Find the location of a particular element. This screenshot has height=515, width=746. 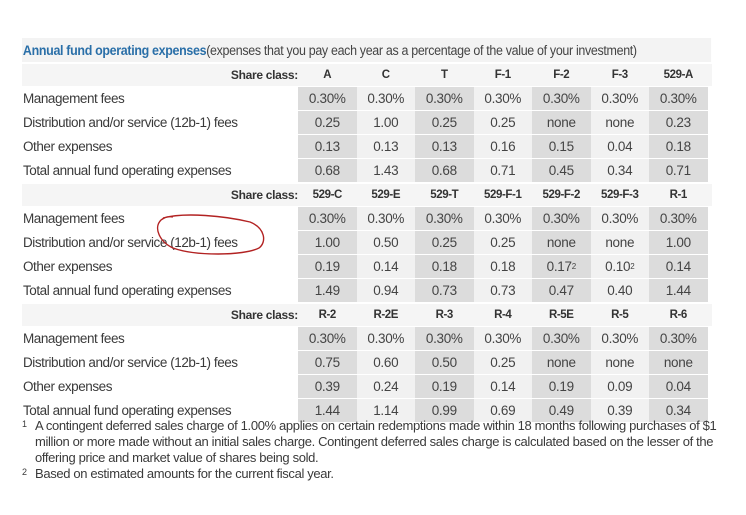

cell-value: 0.17 is located at coordinates (559, 266).